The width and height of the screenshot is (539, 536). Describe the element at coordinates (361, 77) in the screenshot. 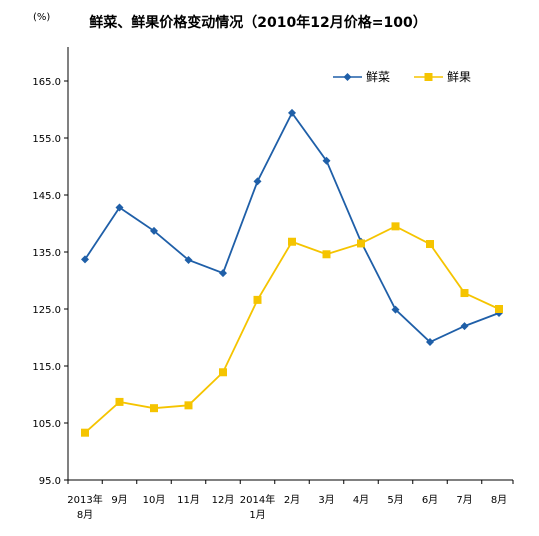

I see `legend-item-vegetables: 鲜菜` at that location.